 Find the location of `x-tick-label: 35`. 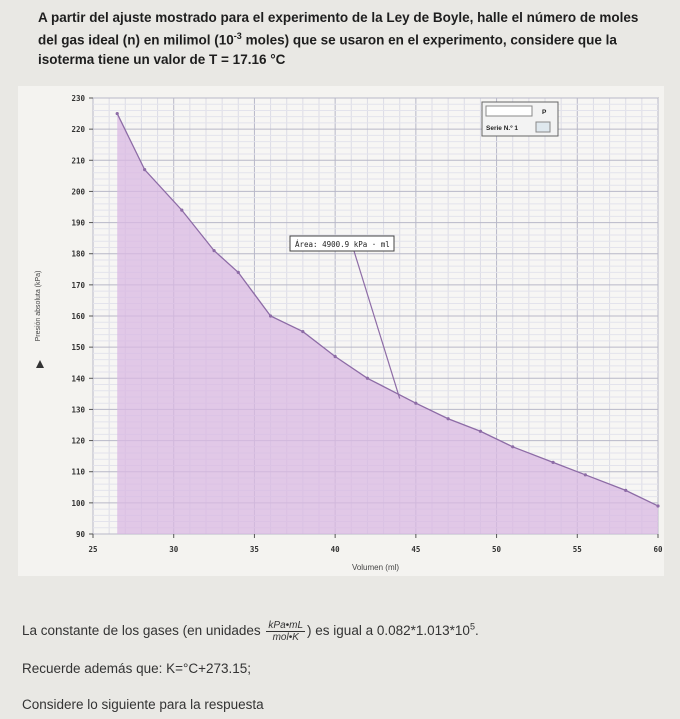

x-tick-label: 35 is located at coordinates (254, 549).